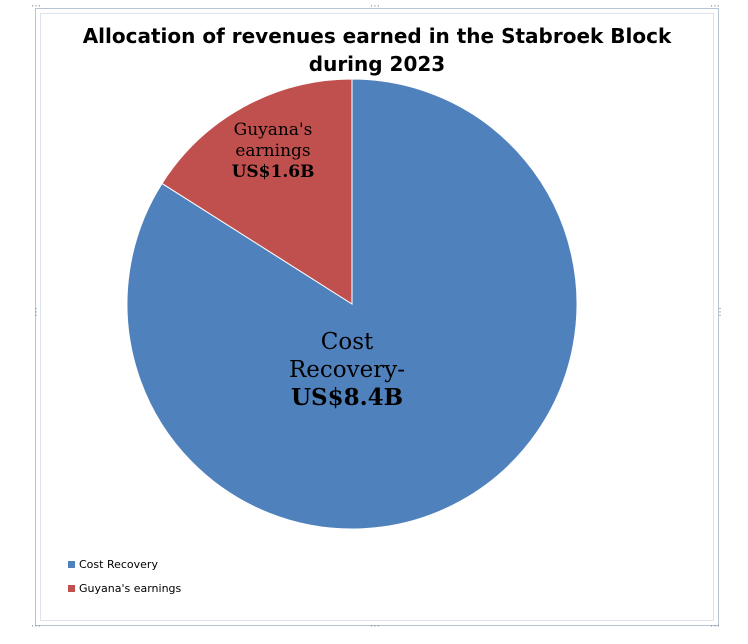  I want to click on resize-handle-left: ⋮, so click(36, 312).